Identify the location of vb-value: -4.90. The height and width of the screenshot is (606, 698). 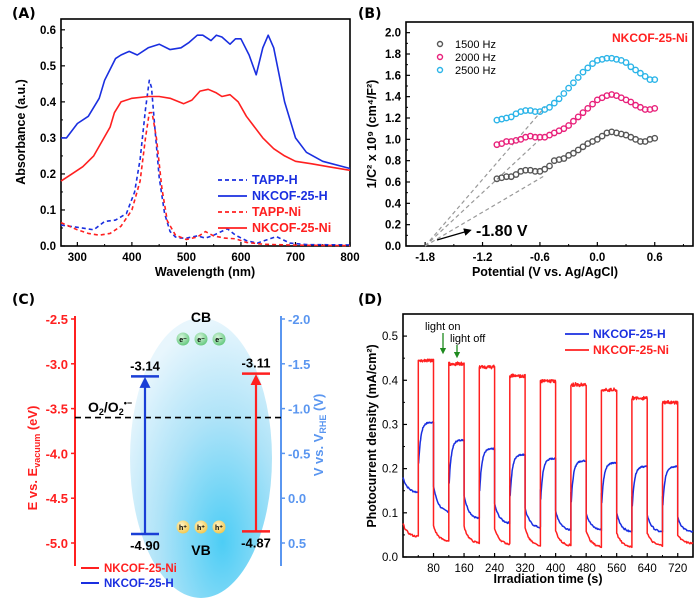
(145, 545).